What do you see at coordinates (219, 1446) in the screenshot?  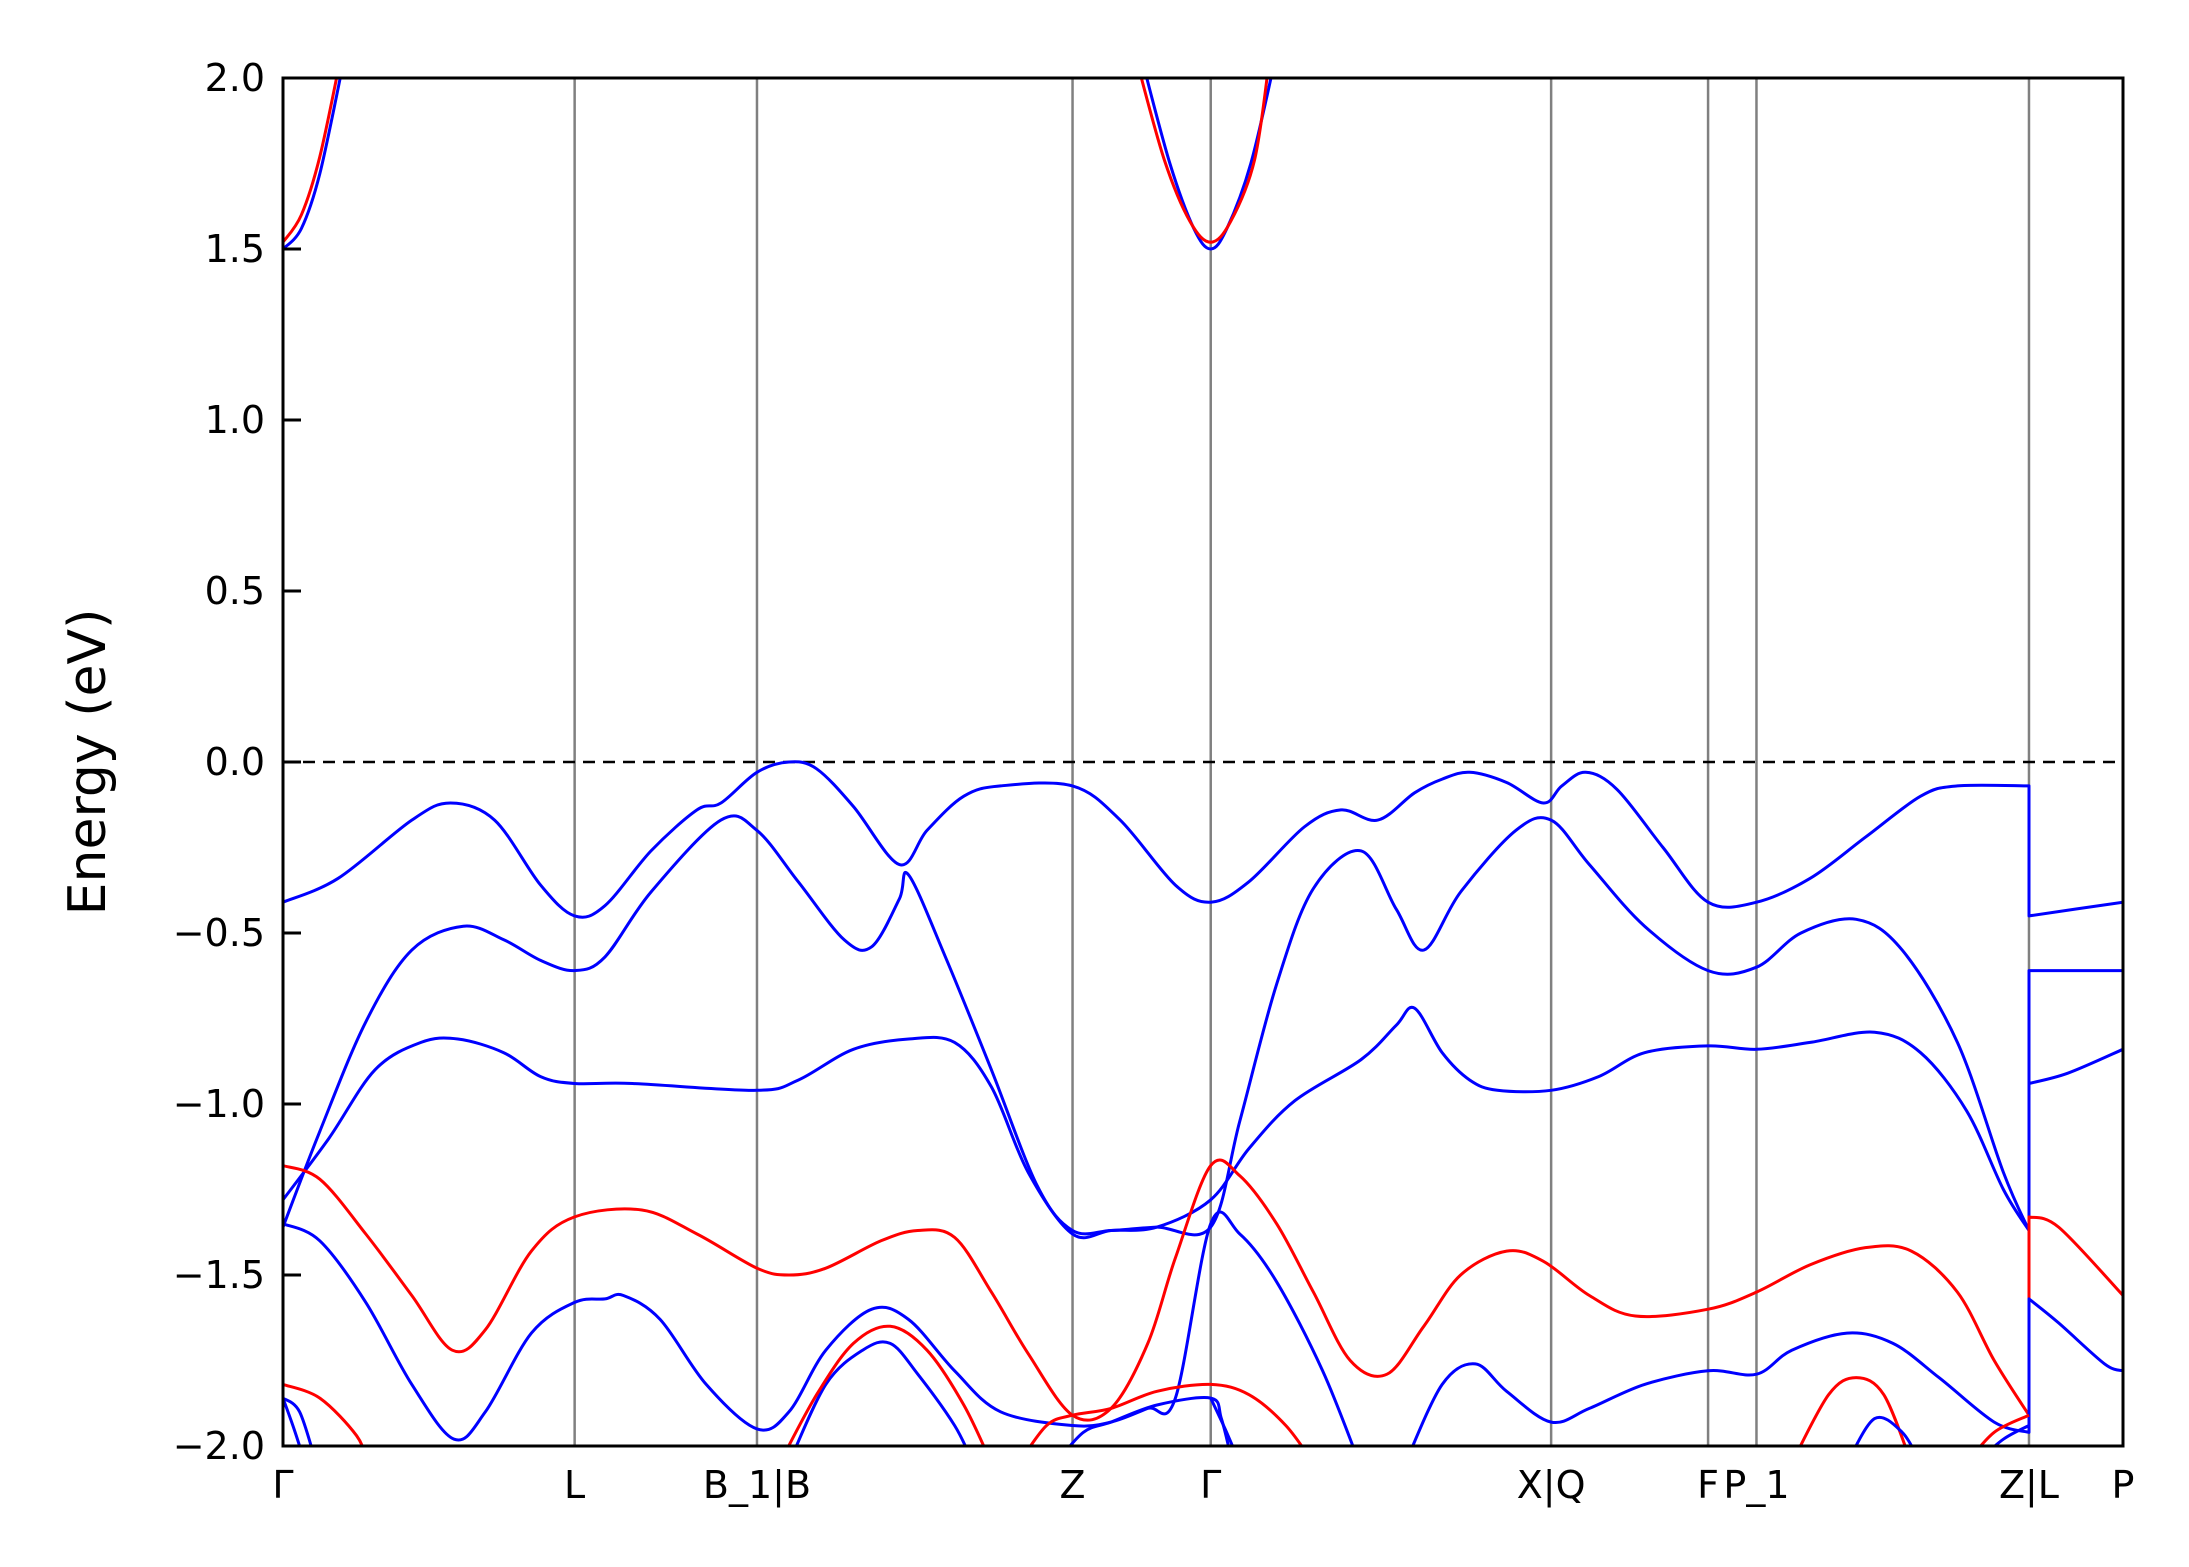 I see `y-tick-label-8: −2.0` at bounding box center [219, 1446].